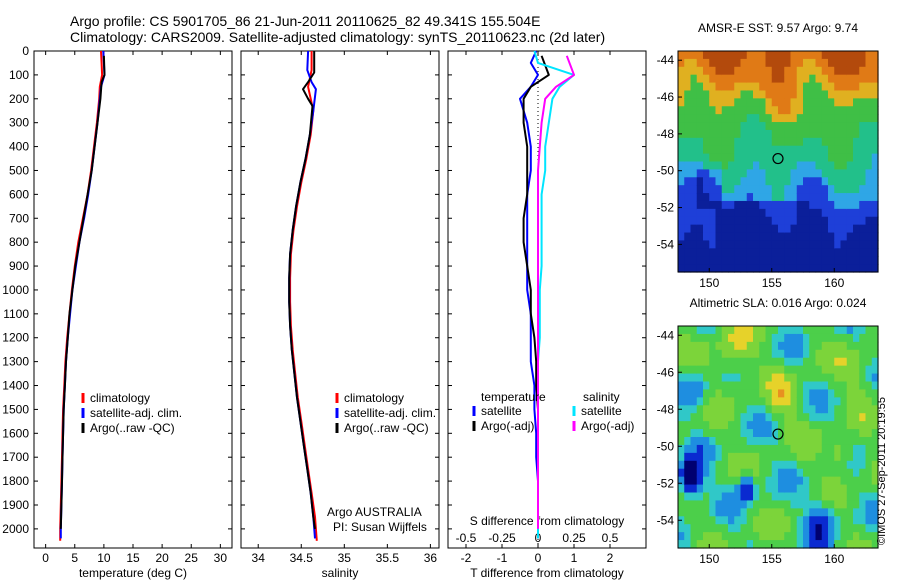  Describe the element at coordinates (556, 292) in the screenshot. I see `panel-3-series-argo-adj-` at that location.